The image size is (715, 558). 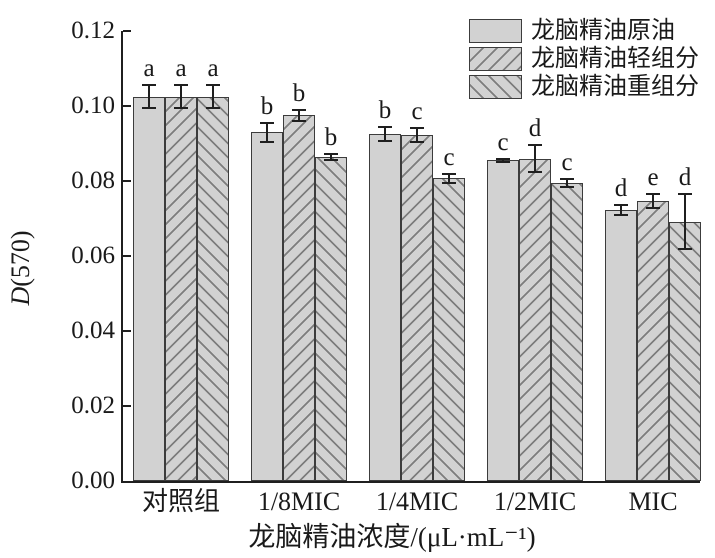 What do you see at coordinates (93, 480) in the screenshot?
I see `y-tick-label: 0.00` at bounding box center [93, 480].